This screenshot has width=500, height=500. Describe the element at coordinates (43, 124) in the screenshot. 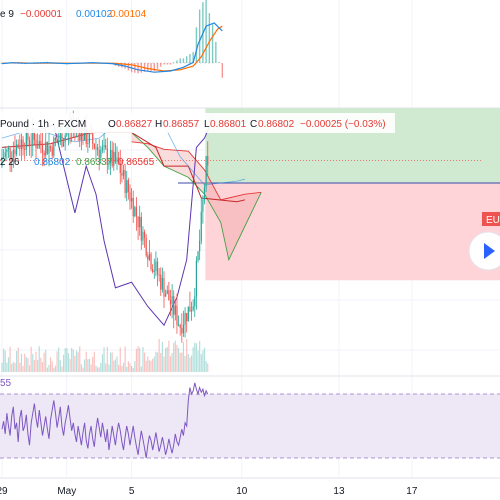

I see `symbol-title: Pound · 1h · FXCM` at that location.